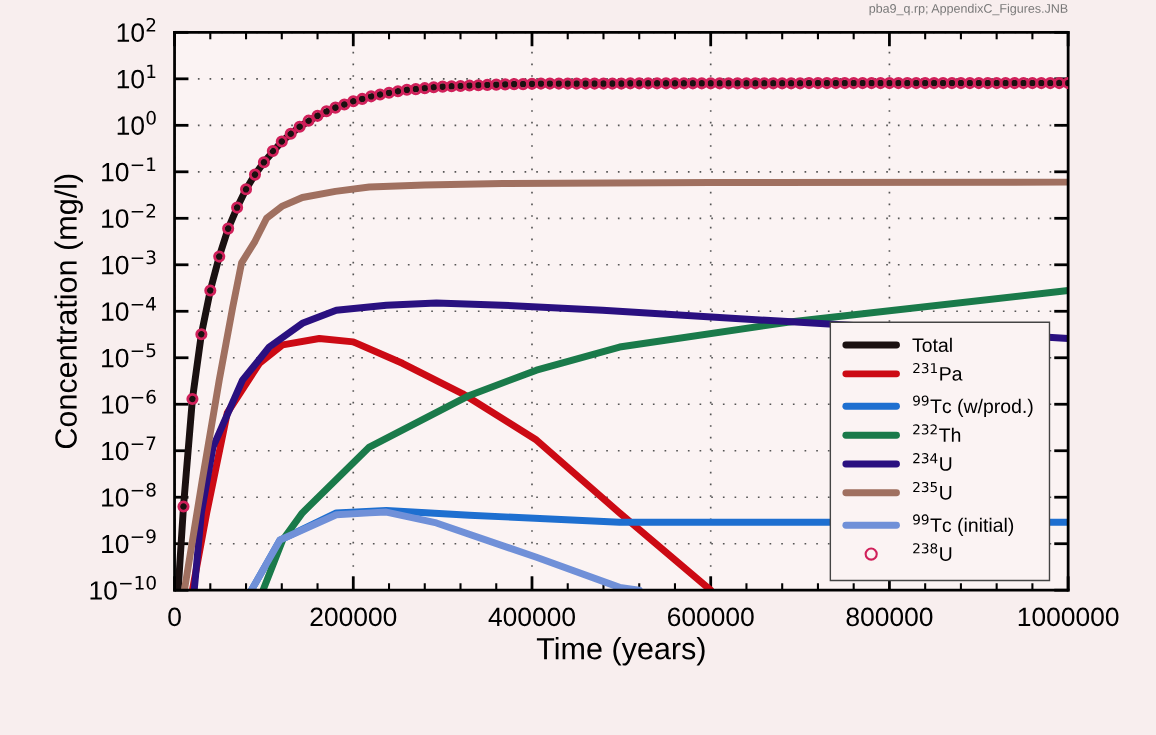 The height and width of the screenshot is (735, 1156). What do you see at coordinates (353, 617) in the screenshot?
I see `x-tick-label: 200000` at bounding box center [353, 617].